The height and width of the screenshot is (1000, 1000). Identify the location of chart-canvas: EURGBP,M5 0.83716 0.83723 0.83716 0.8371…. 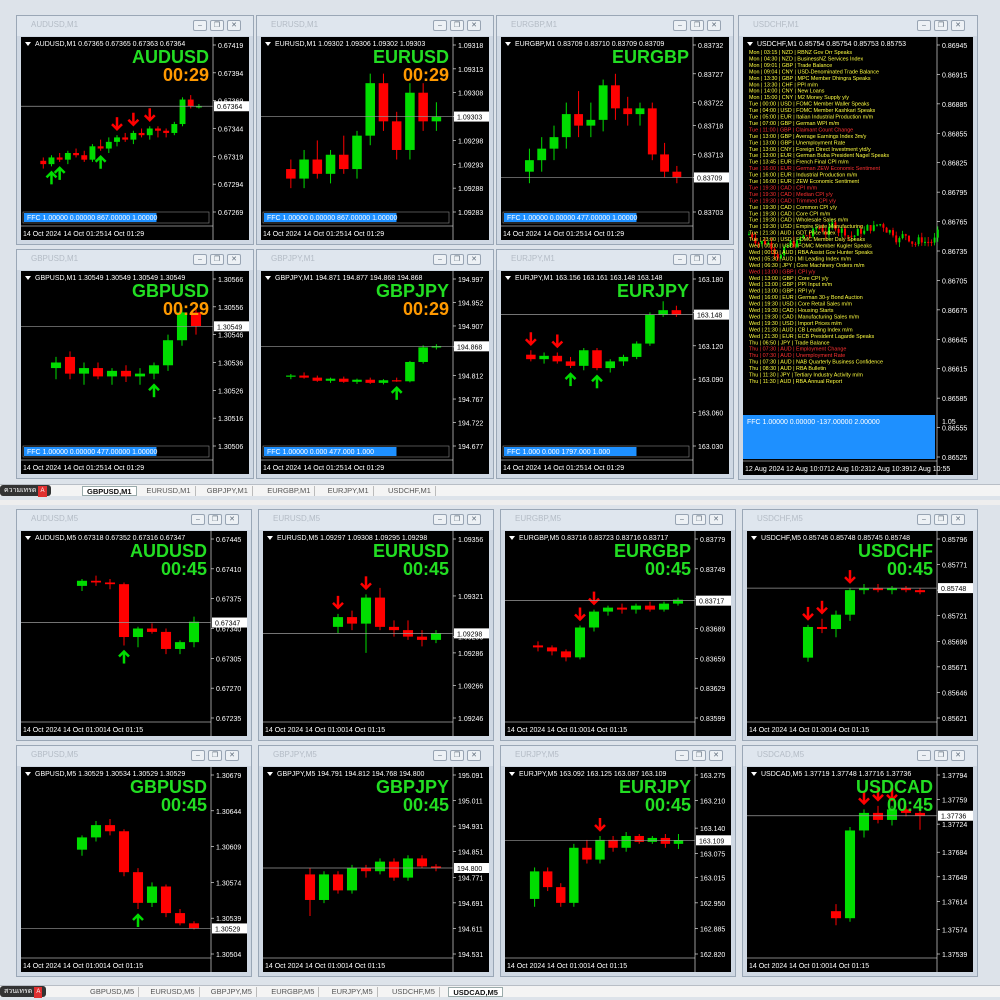
(618, 633).